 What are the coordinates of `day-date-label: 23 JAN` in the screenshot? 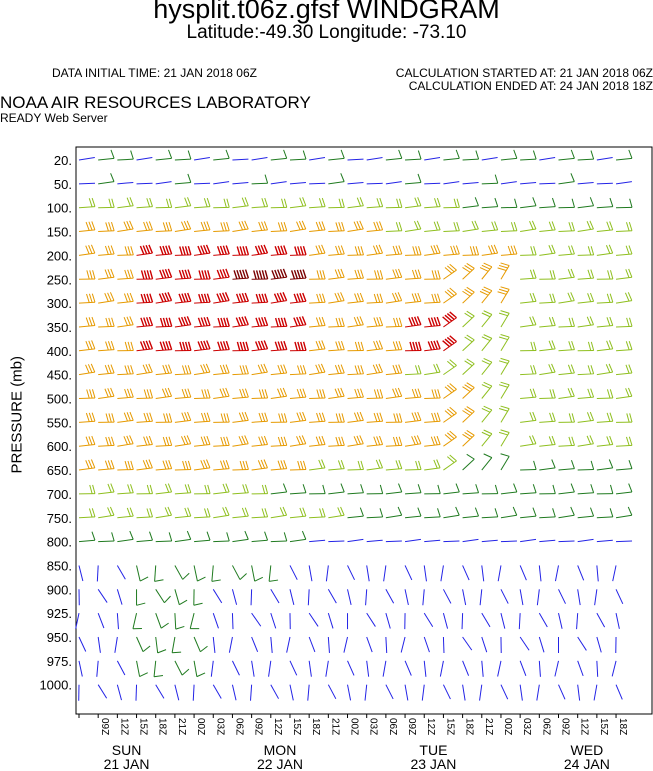 It's located at (433, 763).